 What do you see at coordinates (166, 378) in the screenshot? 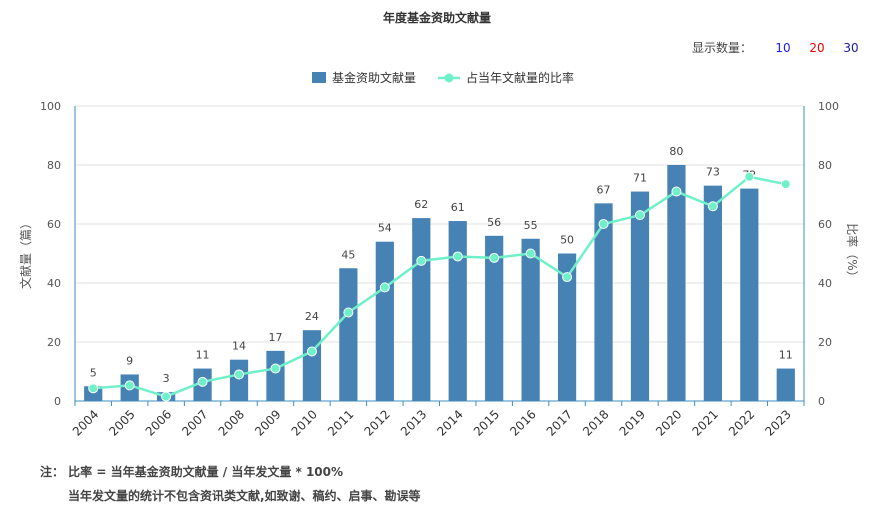
I see `bar-data-label: 3` at bounding box center [166, 378].